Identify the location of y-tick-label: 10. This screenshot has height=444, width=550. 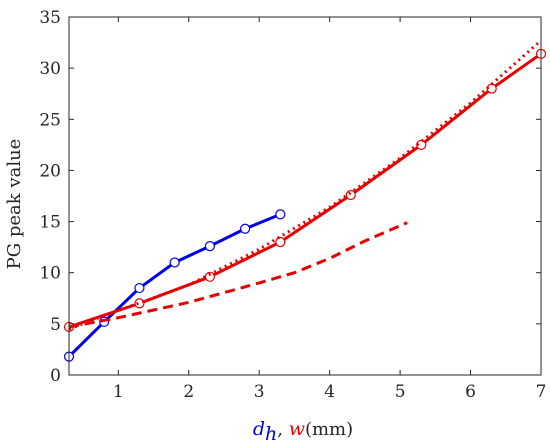
(50, 274).